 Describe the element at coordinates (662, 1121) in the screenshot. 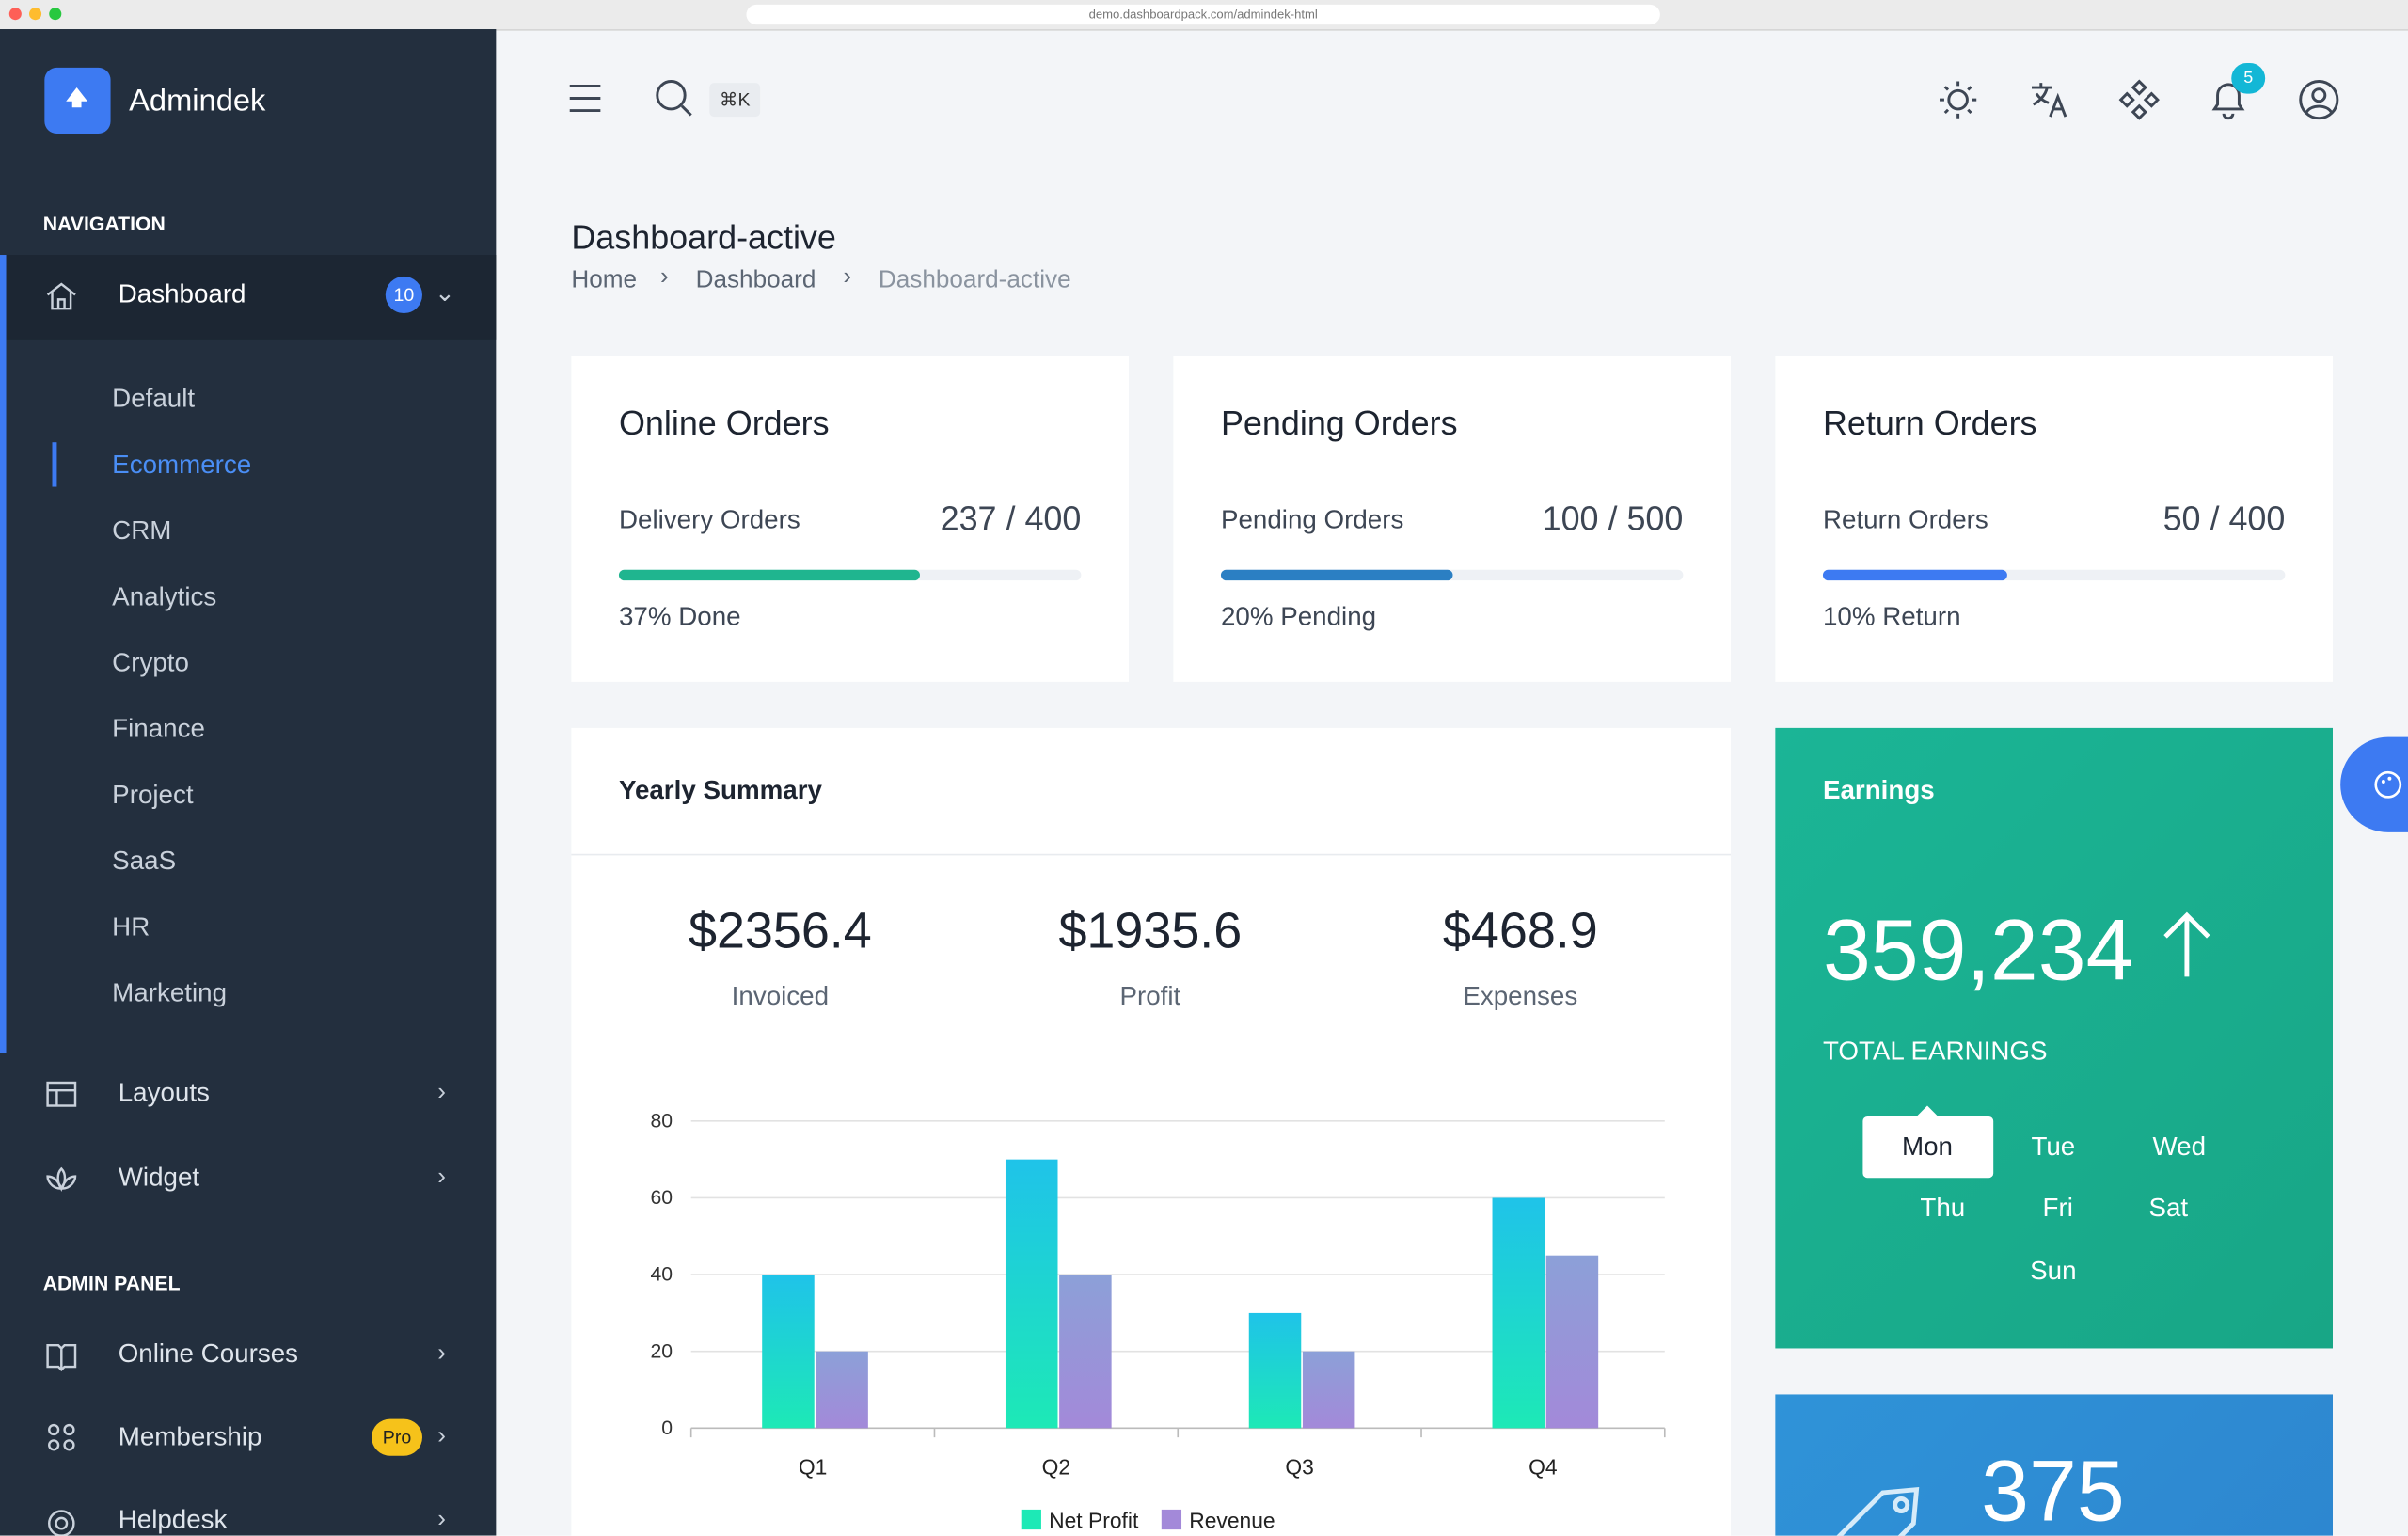

I see `y-tick-label: 80` at that location.